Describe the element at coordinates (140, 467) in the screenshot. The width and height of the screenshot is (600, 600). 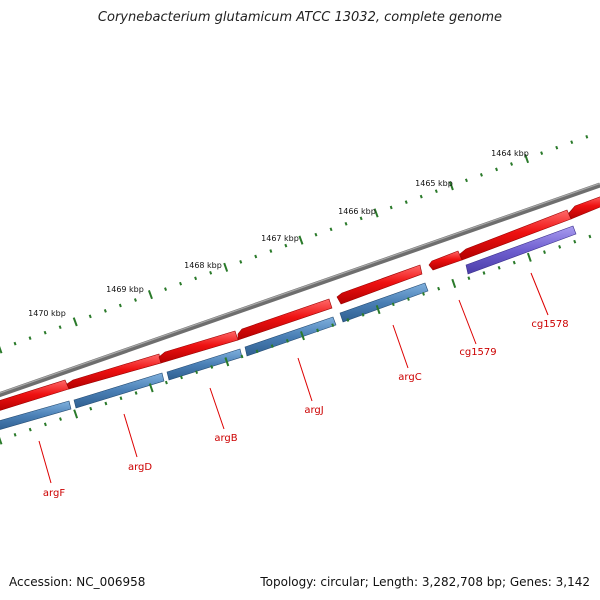
I see `gene-label-argD: argD` at that location.